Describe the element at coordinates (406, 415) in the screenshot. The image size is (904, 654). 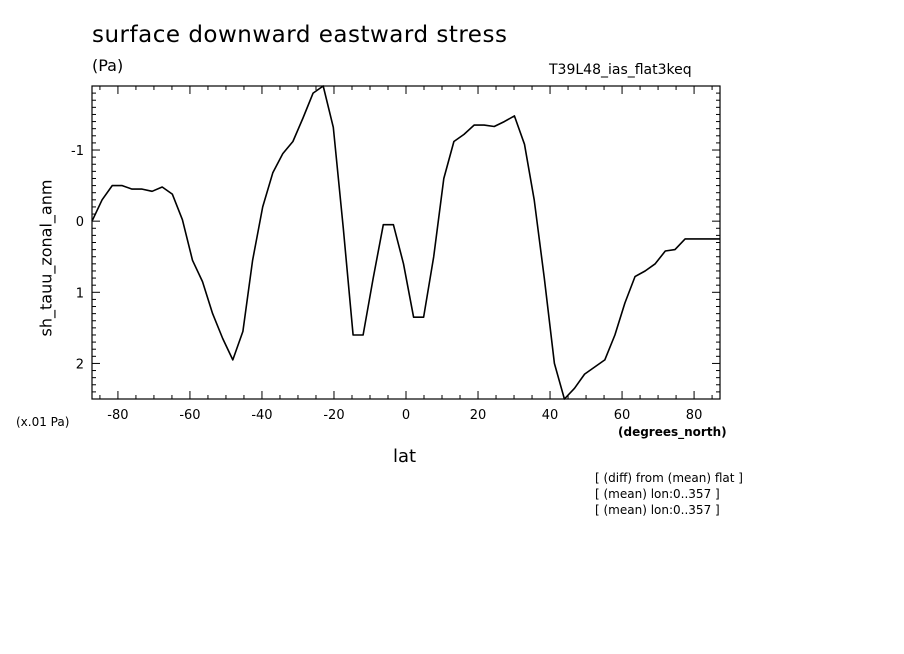
I see `x-tick-label: 0` at that location.